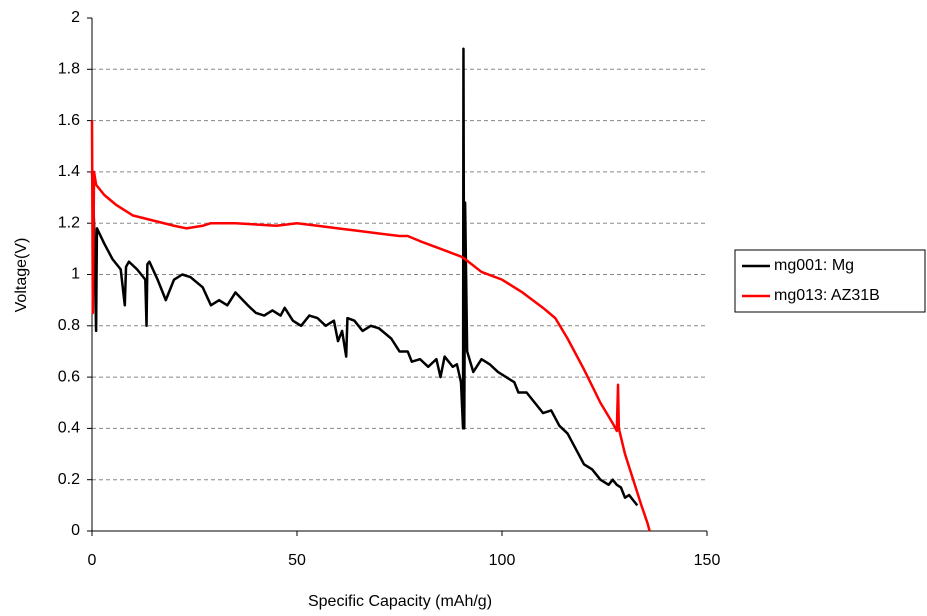 The image size is (927, 616). Describe the element at coordinates (69, 171) in the screenshot. I see `y-tick-label: 1.4` at that location.